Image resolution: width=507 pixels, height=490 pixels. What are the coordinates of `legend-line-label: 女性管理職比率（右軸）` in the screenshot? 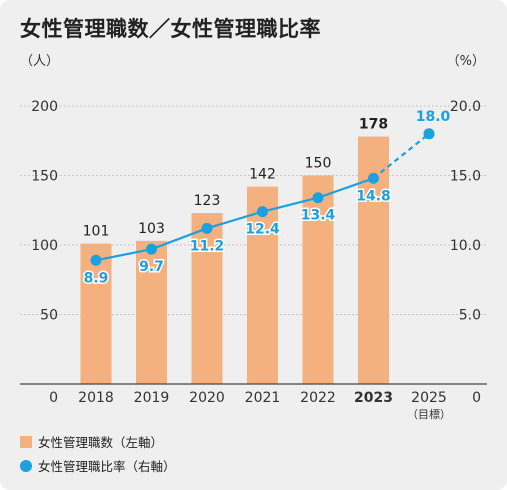 It's located at (107, 466).